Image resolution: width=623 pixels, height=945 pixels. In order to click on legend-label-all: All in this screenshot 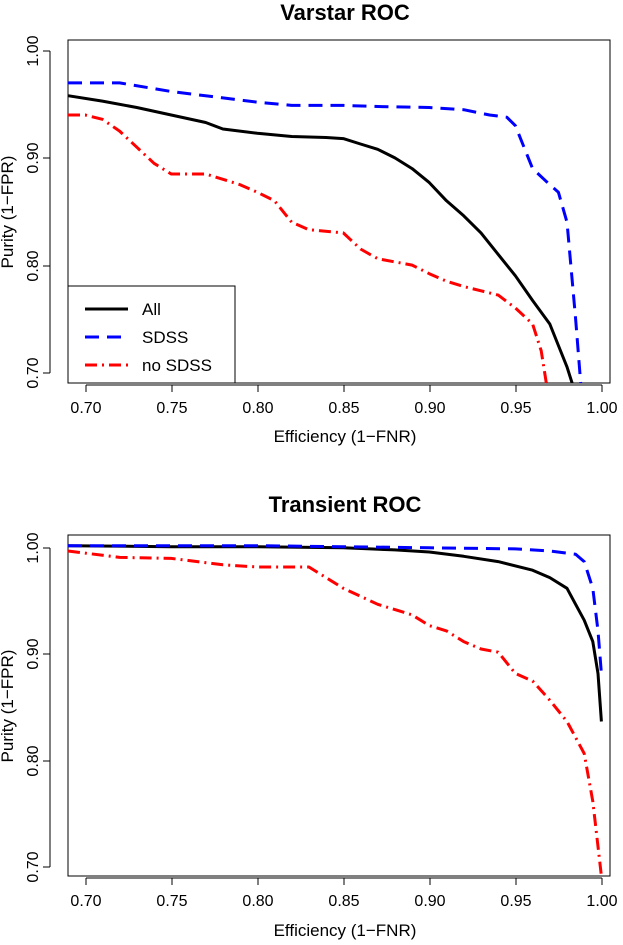, I will do `click(151, 309)`.